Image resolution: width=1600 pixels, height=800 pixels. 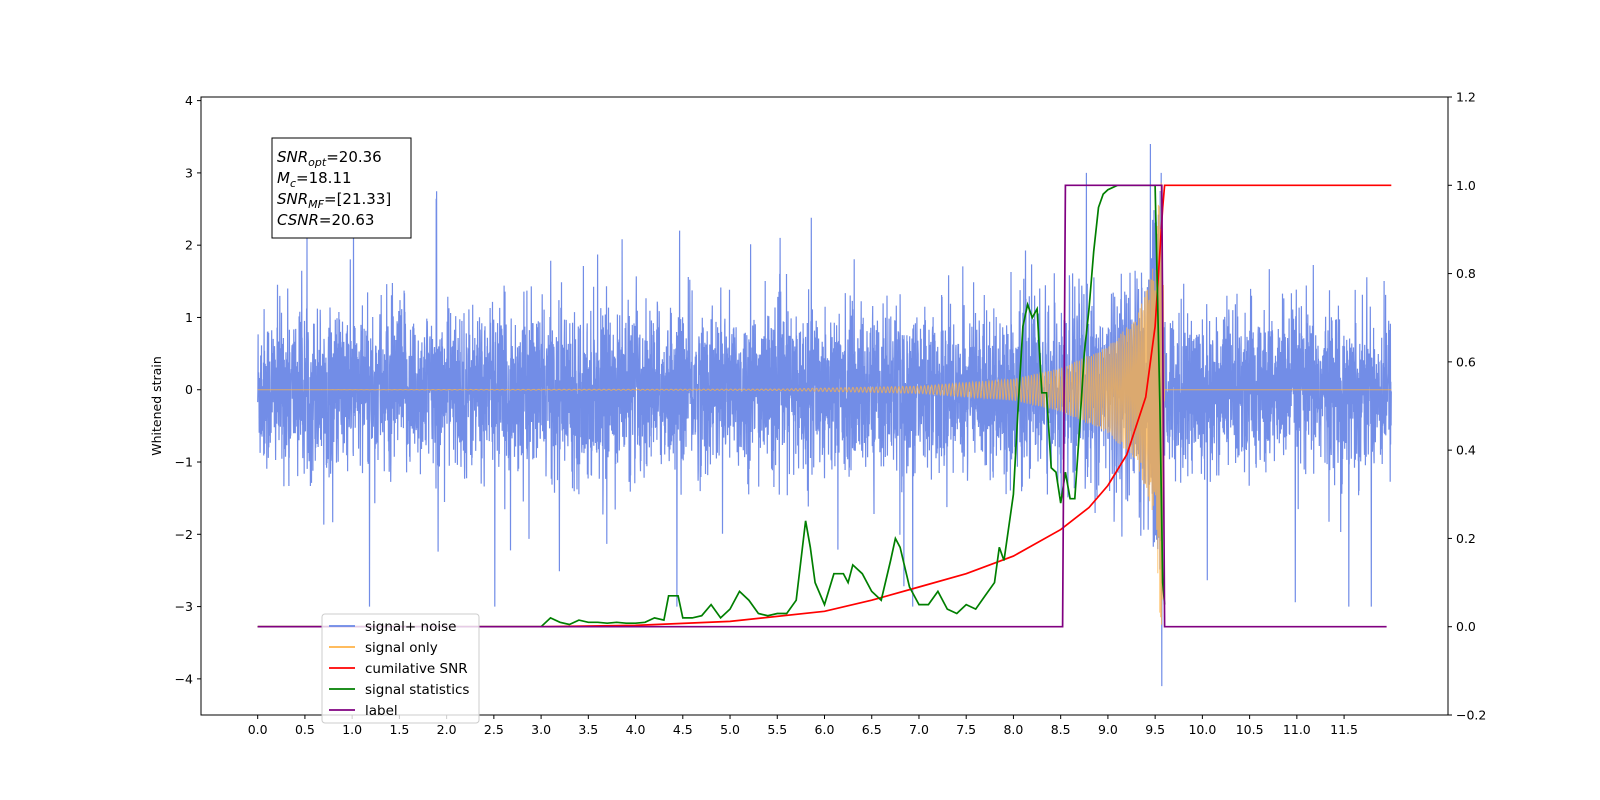 What do you see at coordinates (447, 729) in the screenshot?
I see `x-tick-label: 2.0` at bounding box center [447, 729].